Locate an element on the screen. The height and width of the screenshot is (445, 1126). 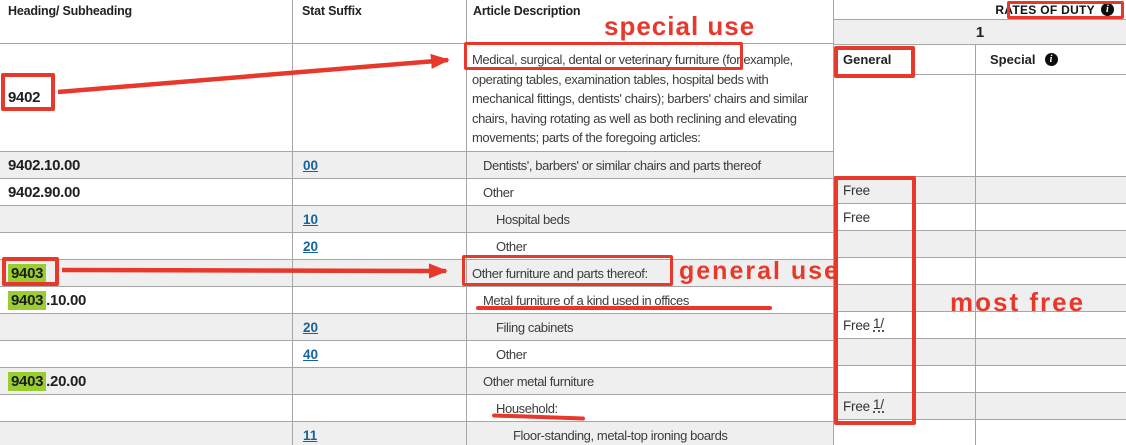
stat-suffix-link: 10 is located at coordinates (311, 219).